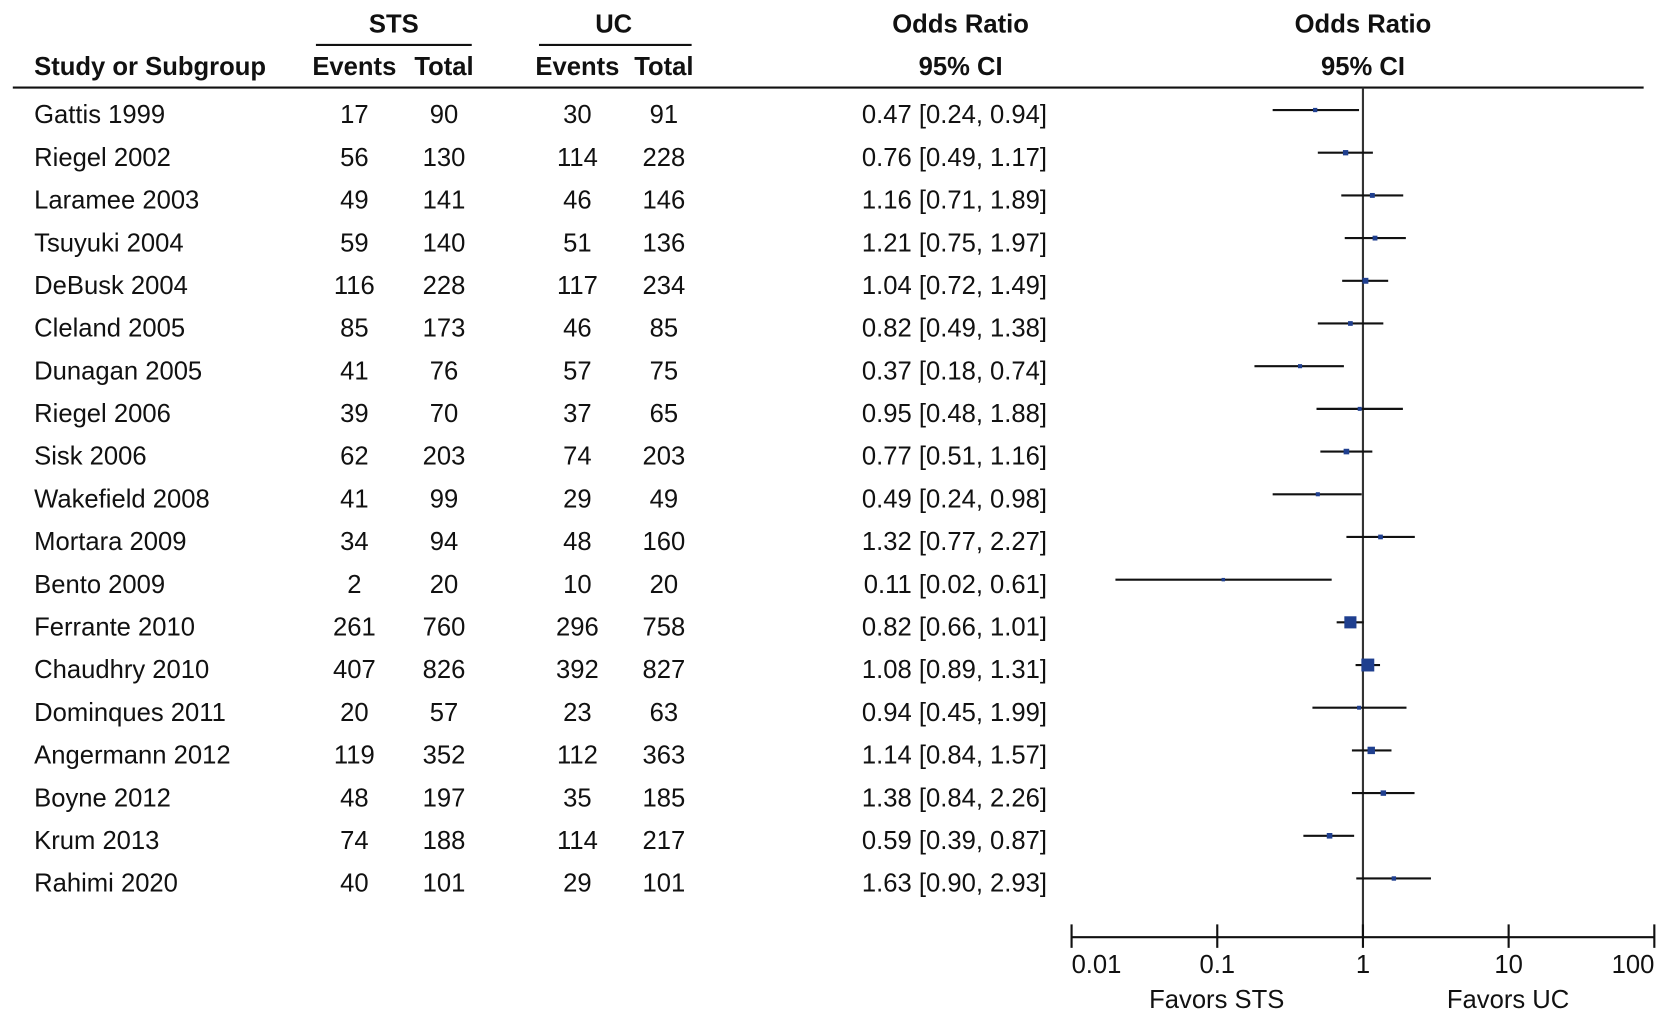 The width and height of the screenshot is (1665, 1028). Describe the element at coordinates (444, 542) in the screenshot. I see `cell: 94` at that location.